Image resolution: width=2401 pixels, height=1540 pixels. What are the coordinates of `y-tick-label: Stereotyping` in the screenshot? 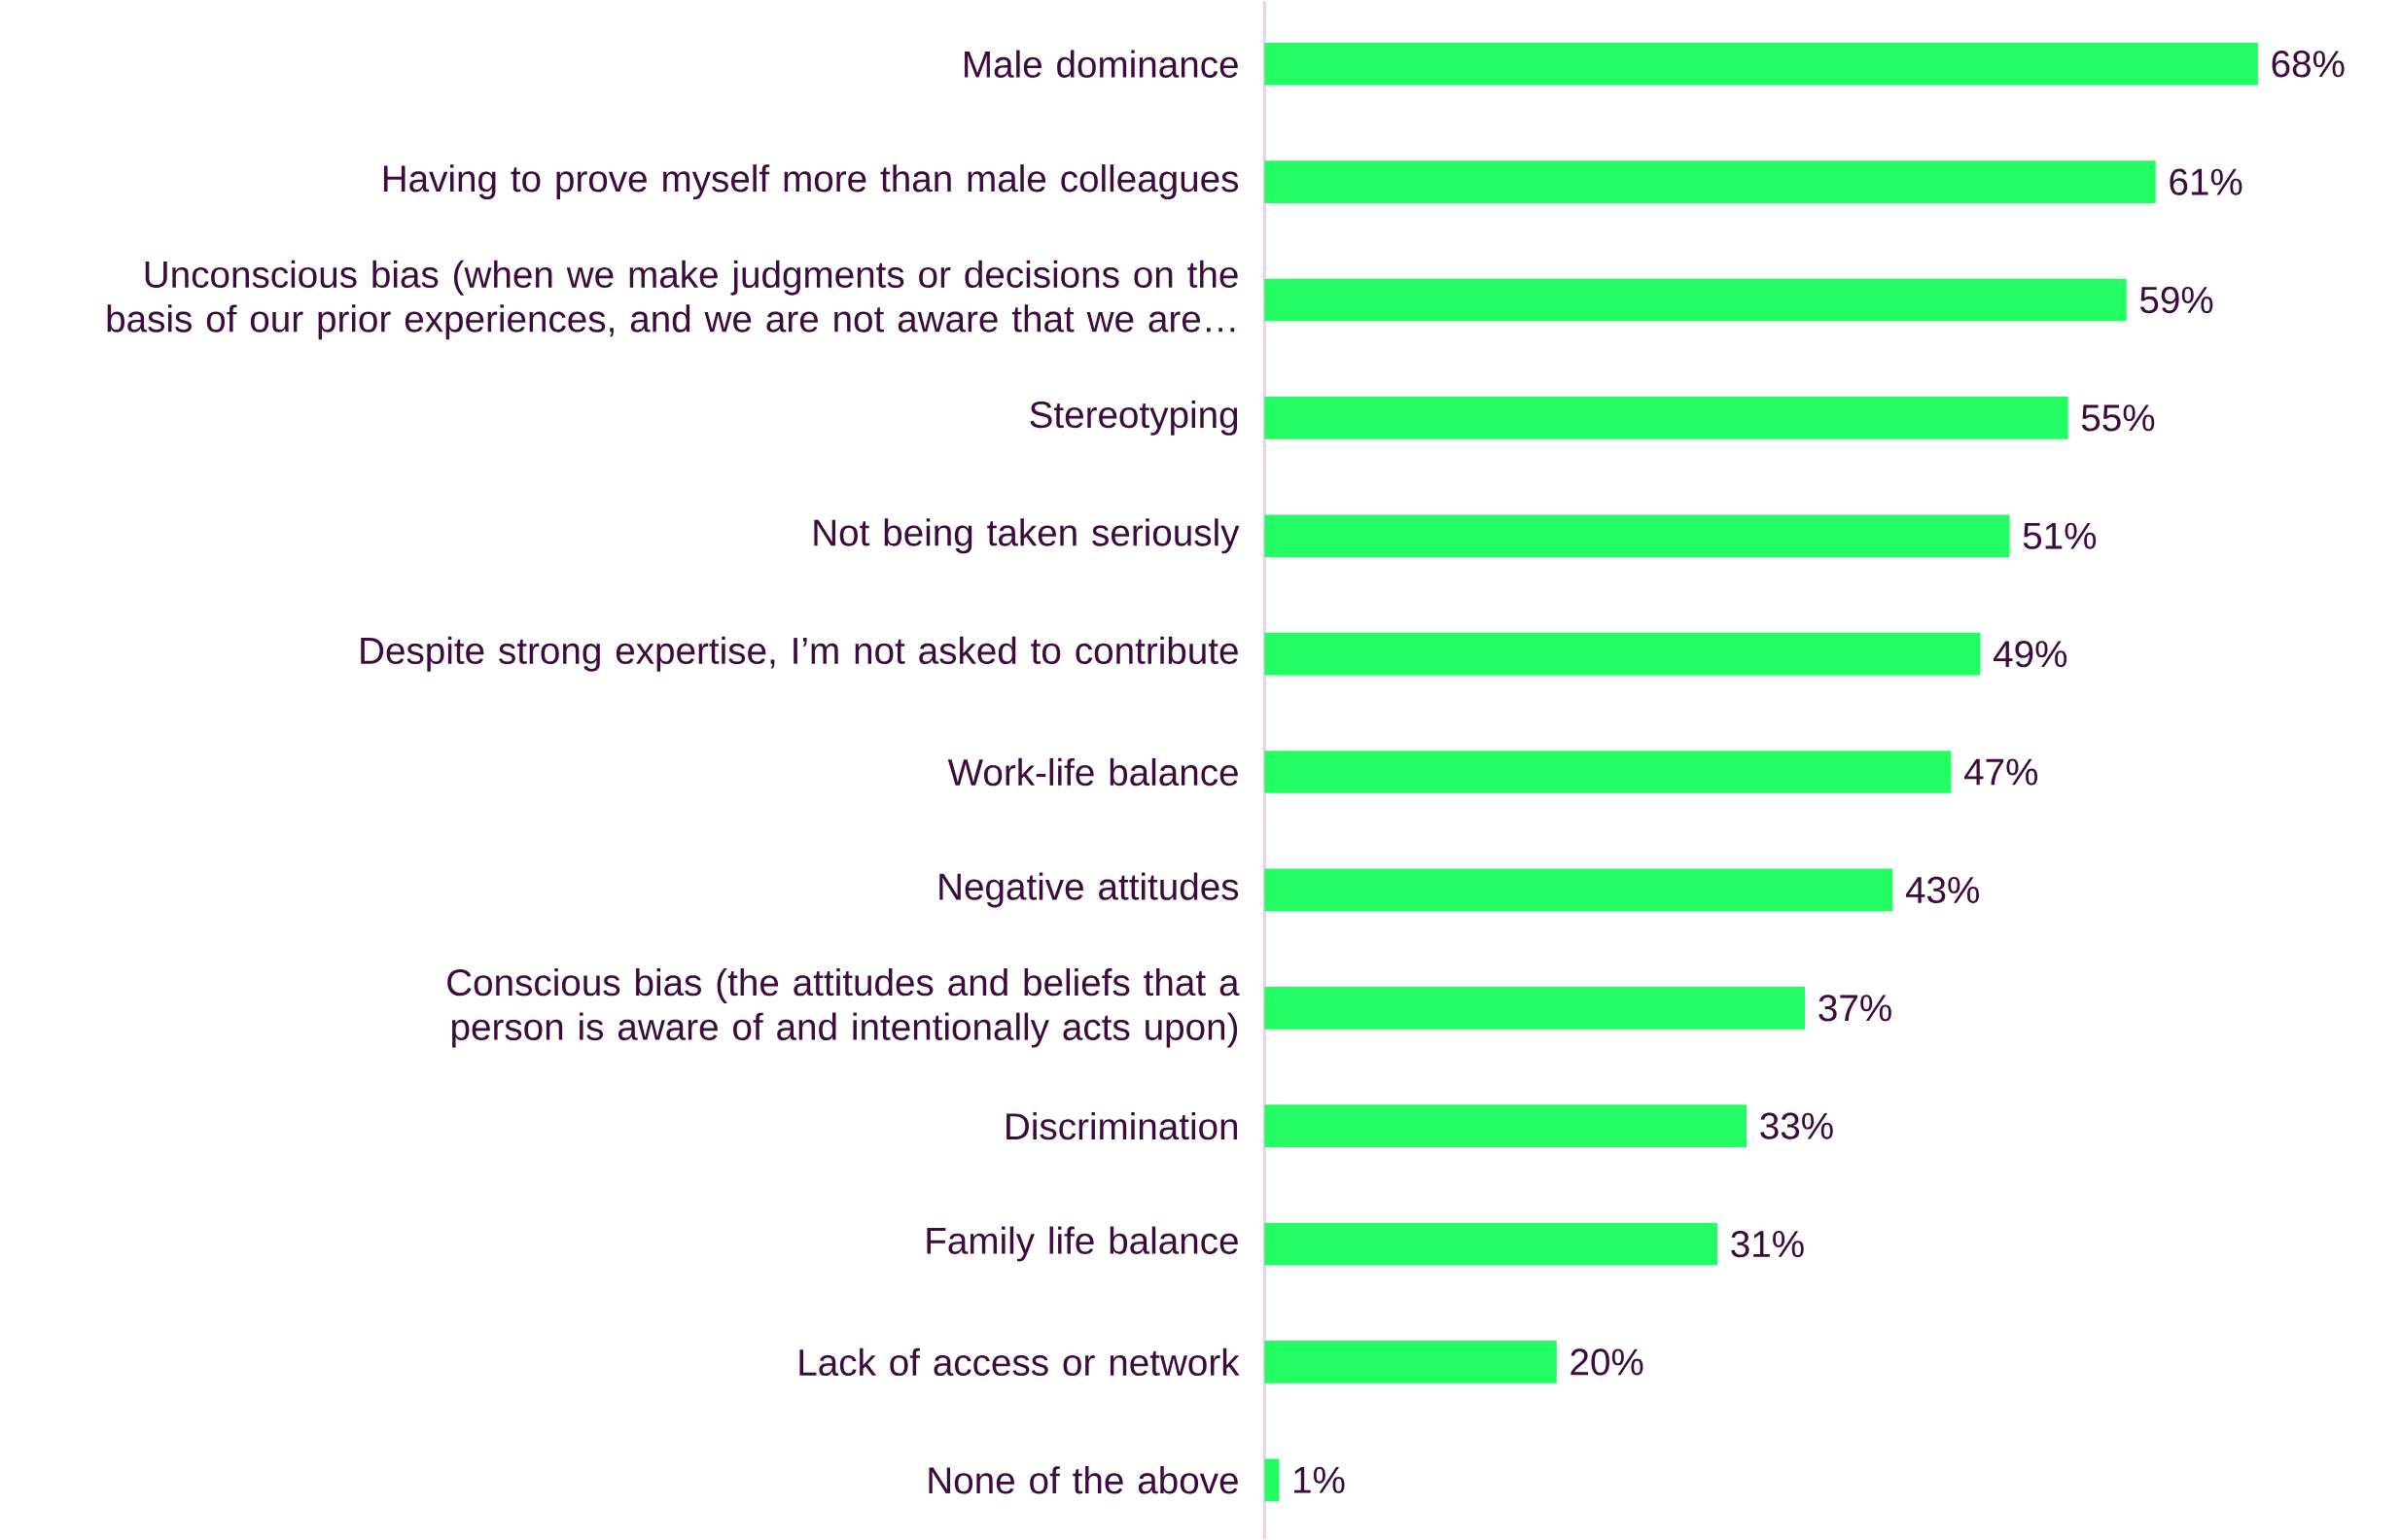 It's located at (1134, 418).